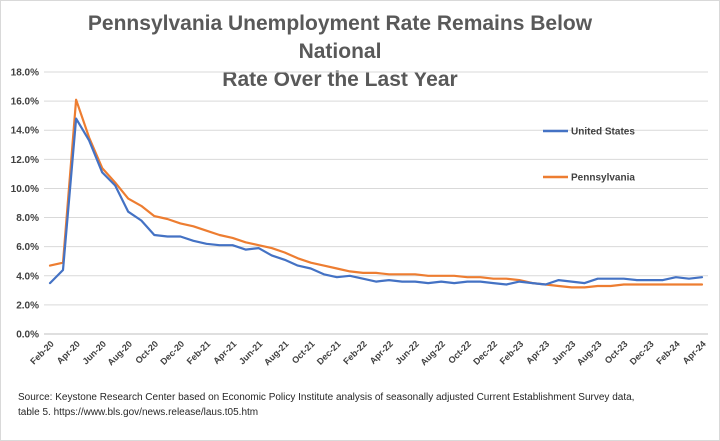  What do you see at coordinates (642, 353) in the screenshot?
I see `x-tick-label: Dec-23` at bounding box center [642, 353].